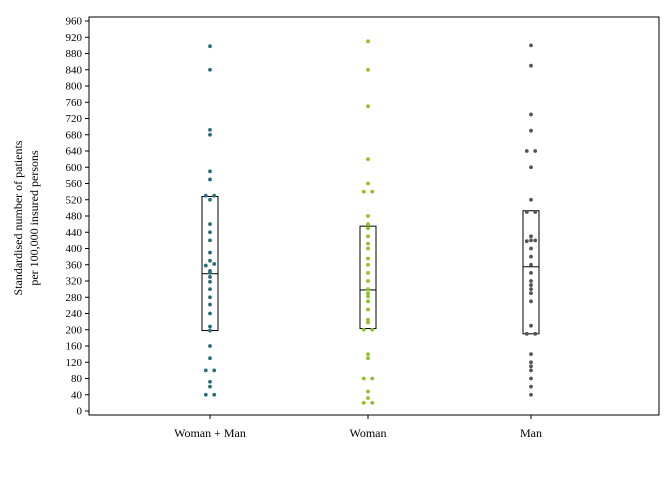 The width and height of the screenshot is (672, 480). Describe the element at coordinates (80, 412) in the screenshot. I see `y-tick-label: 0` at that location.